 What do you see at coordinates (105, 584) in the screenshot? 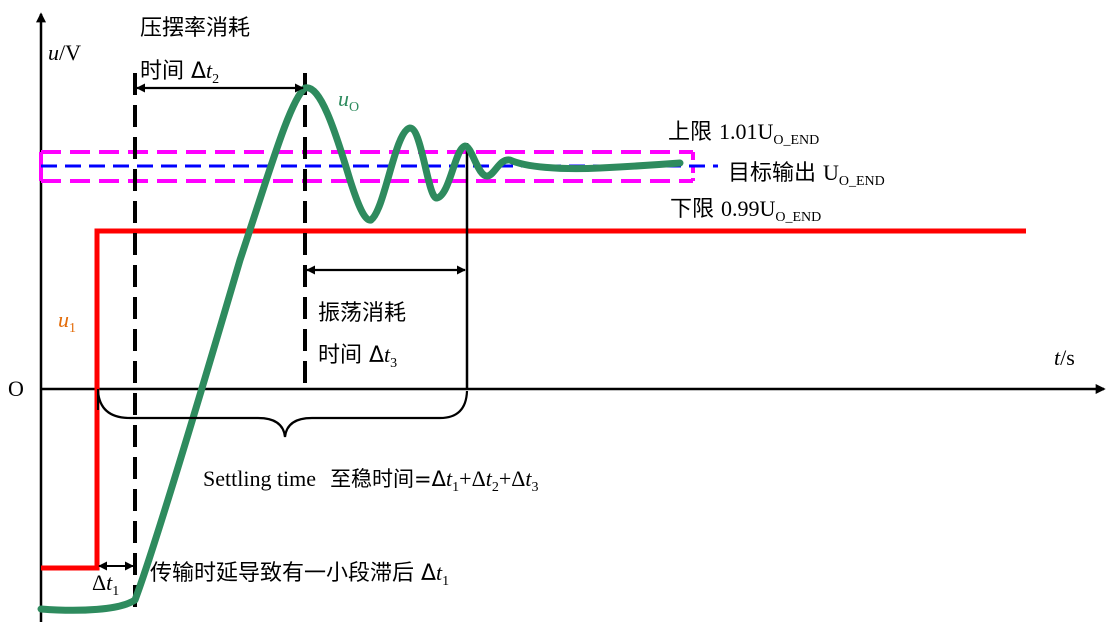
I see `t1-label: Δt1` at bounding box center [105, 584].